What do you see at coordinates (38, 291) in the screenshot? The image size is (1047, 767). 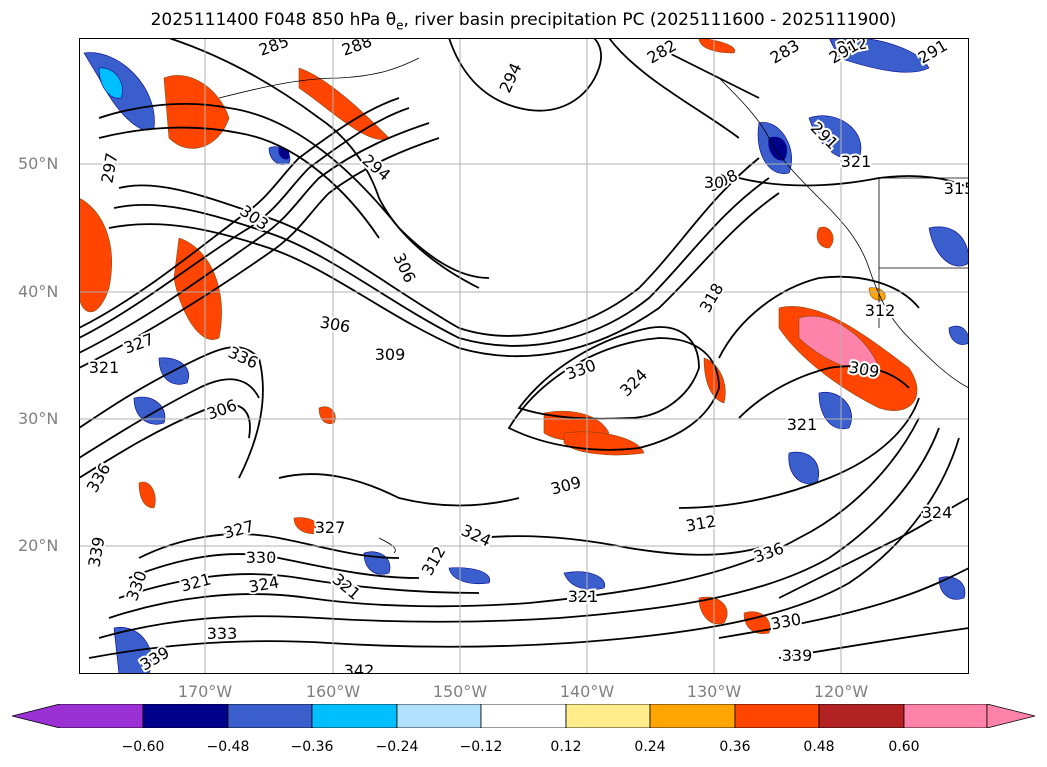 I see `lat-label: 40°N` at bounding box center [38, 291].